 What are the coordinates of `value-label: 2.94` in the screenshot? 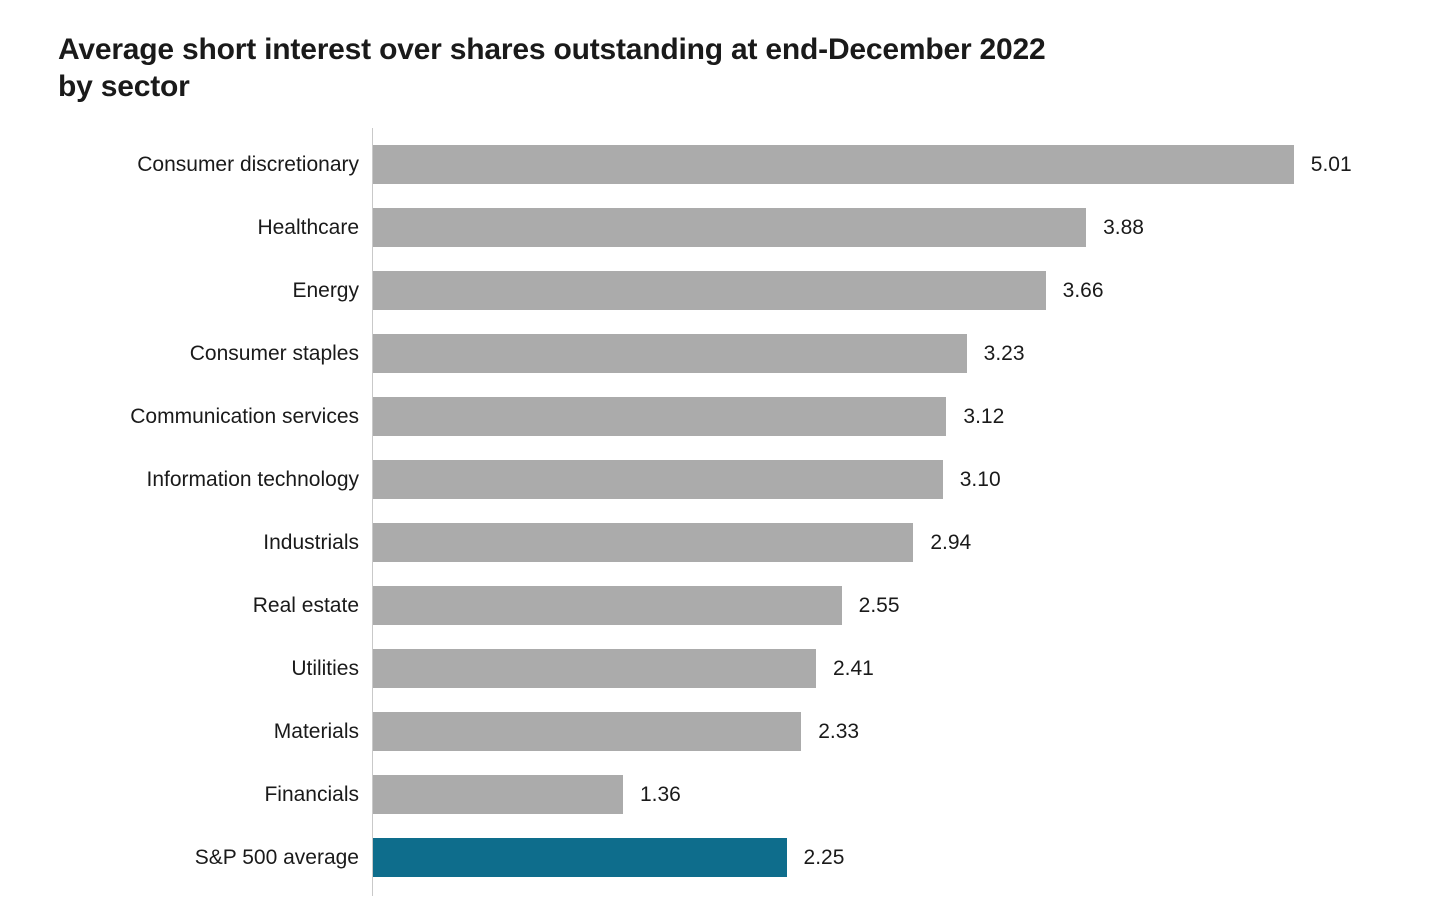 It's located at (951, 542).